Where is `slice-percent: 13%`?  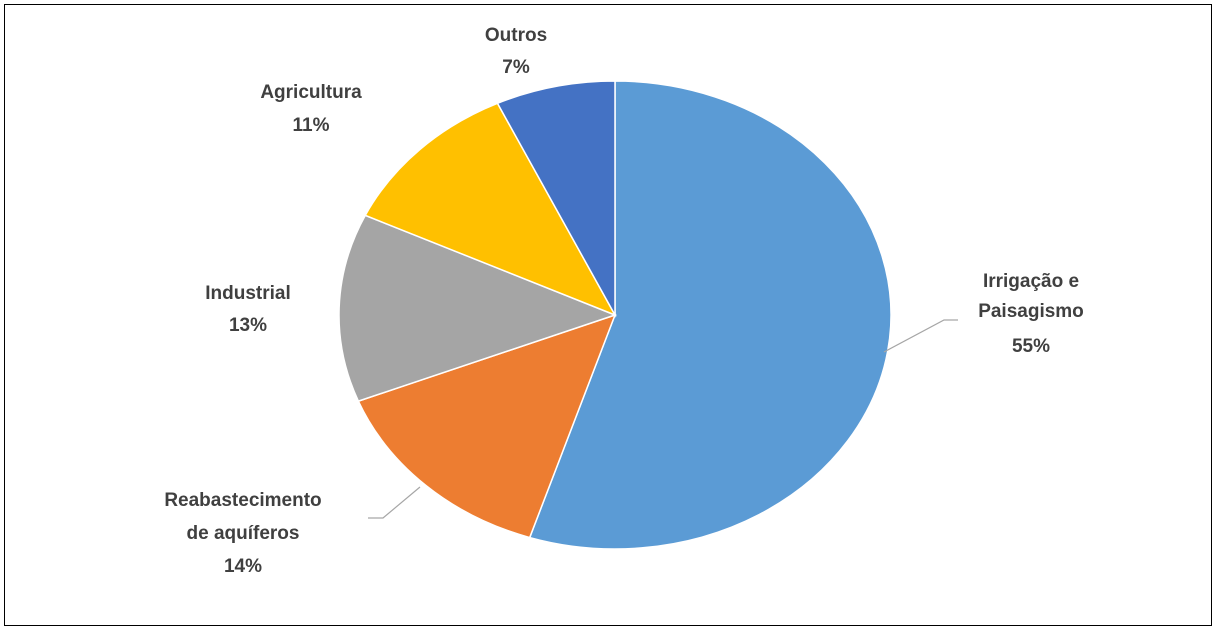 slice-percent: 13% is located at coordinates (248, 325).